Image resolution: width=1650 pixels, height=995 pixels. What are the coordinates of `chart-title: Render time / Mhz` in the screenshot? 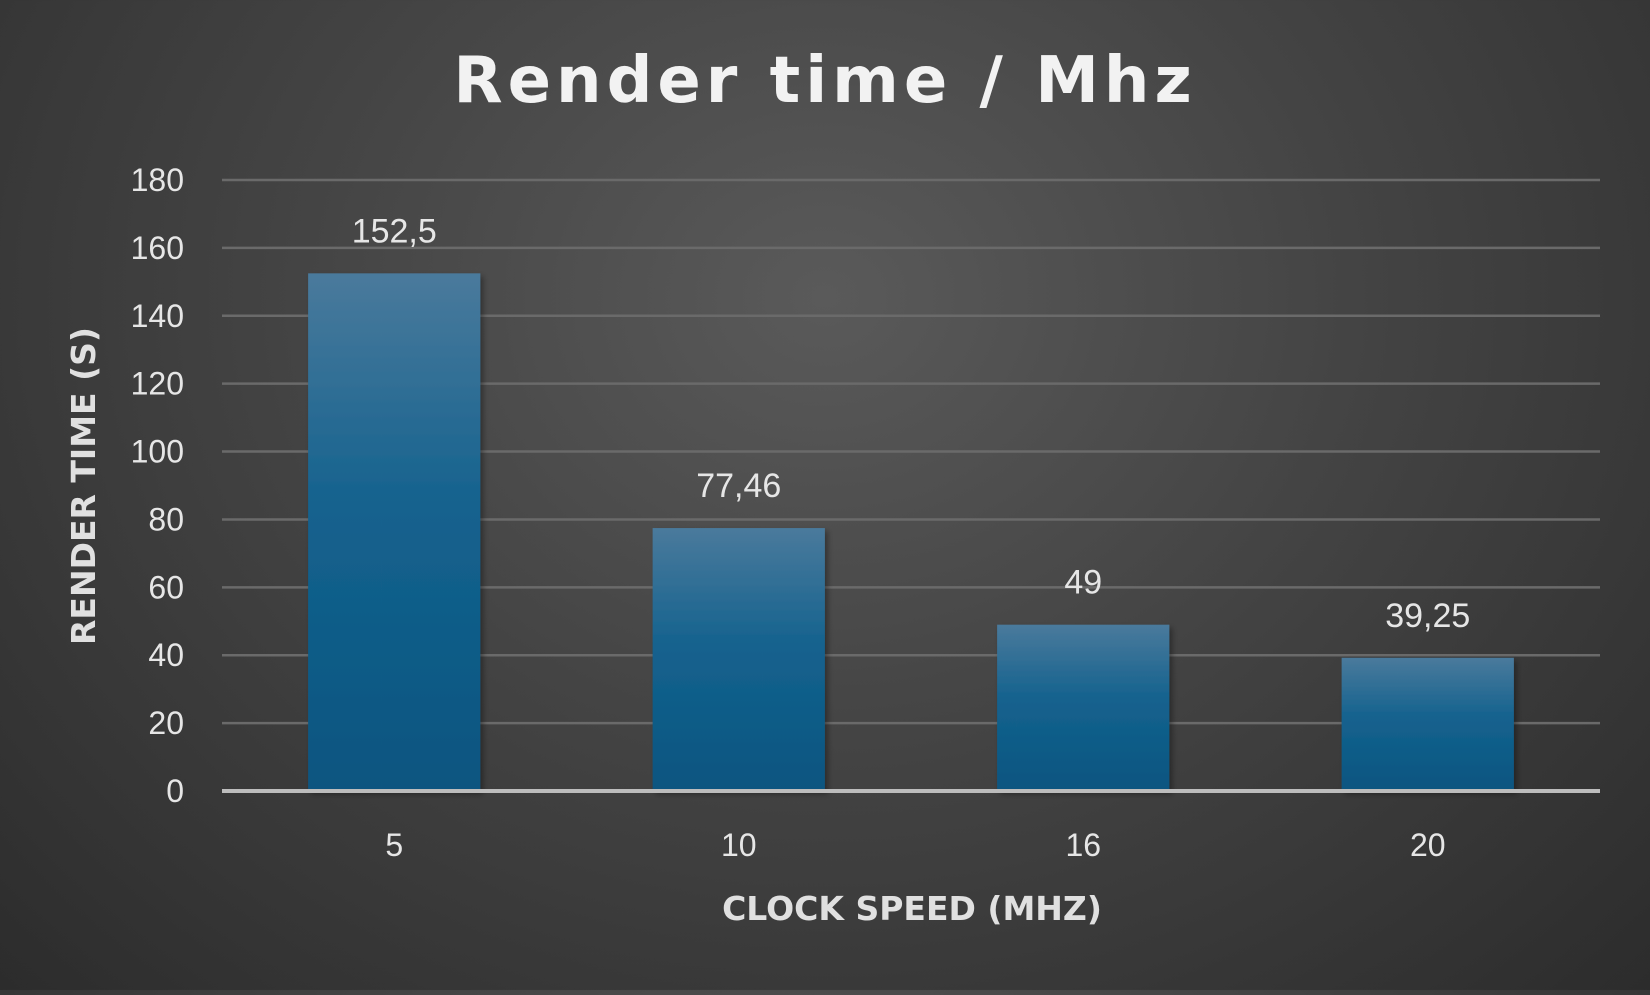 It's located at (824, 81).